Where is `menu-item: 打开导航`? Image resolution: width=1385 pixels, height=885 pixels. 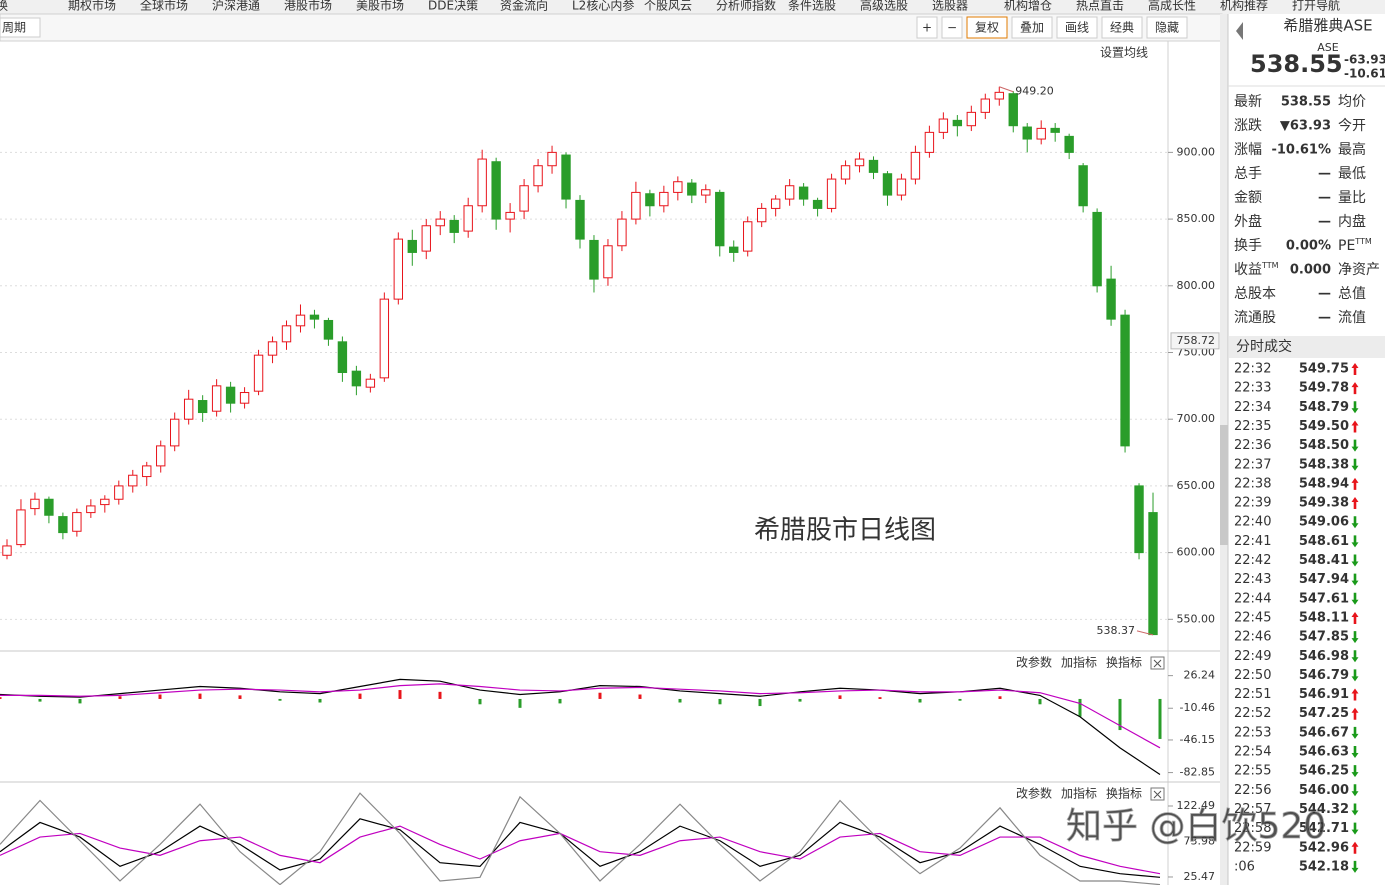 menu-item: 打开导航 is located at coordinates (1316, 6).